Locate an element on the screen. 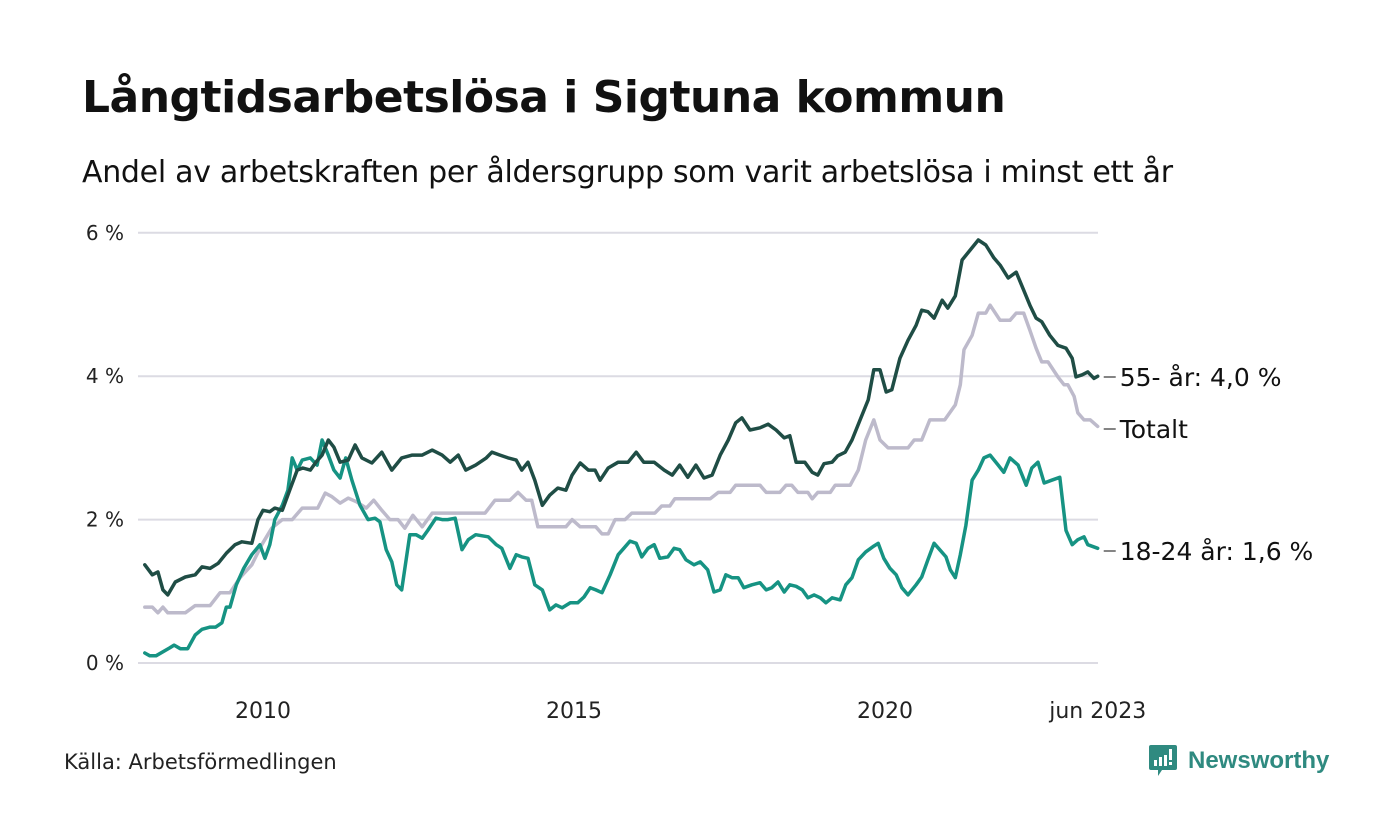  y-axis: 0 % 2 % 4 % 6 % is located at coordinates (105, 448).